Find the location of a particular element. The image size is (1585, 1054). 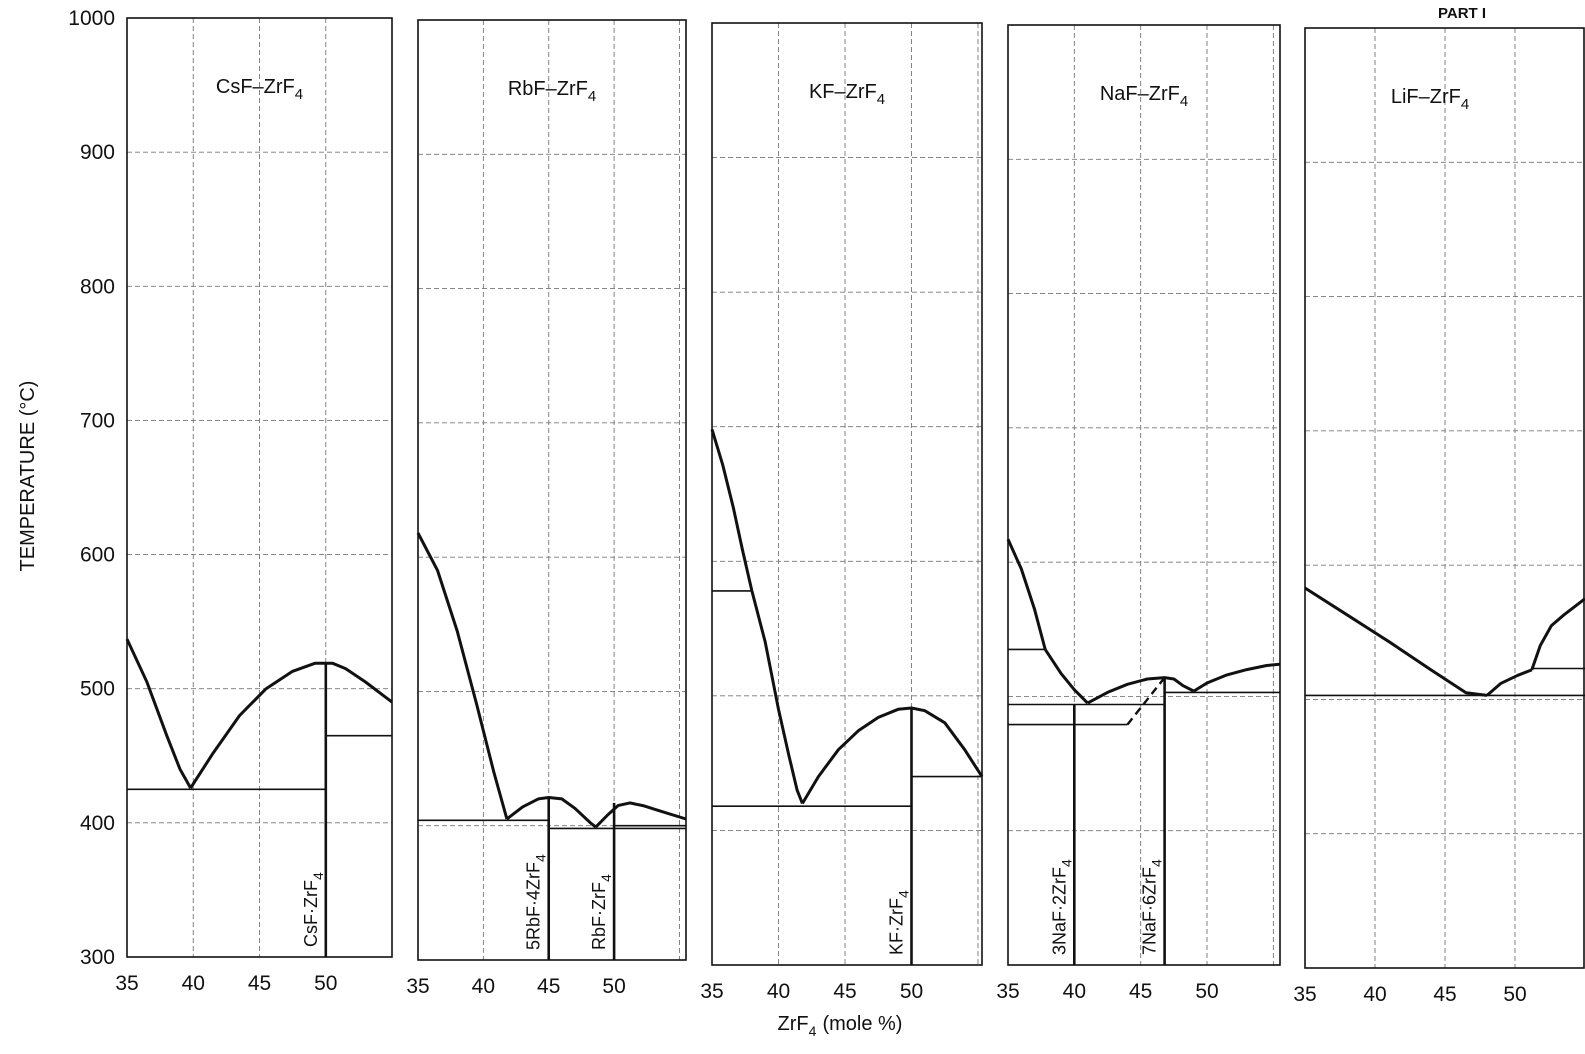

compound-label: 3NaF·2ZrF4 is located at coordinates (1061, 907).